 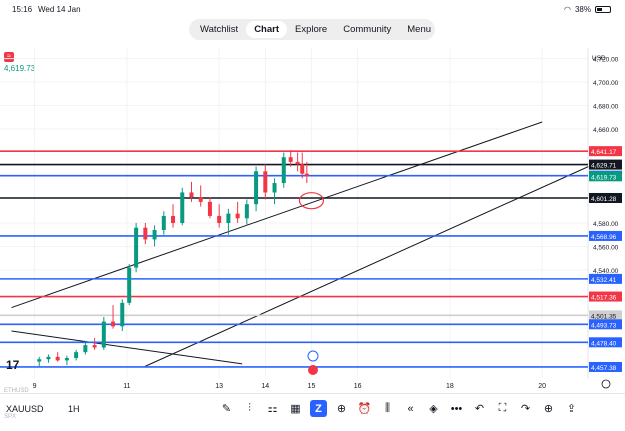 What do you see at coordinates (419, 29) in the screenshot?
I see `tab-menu: Menu` at bounding box center [419, 29].